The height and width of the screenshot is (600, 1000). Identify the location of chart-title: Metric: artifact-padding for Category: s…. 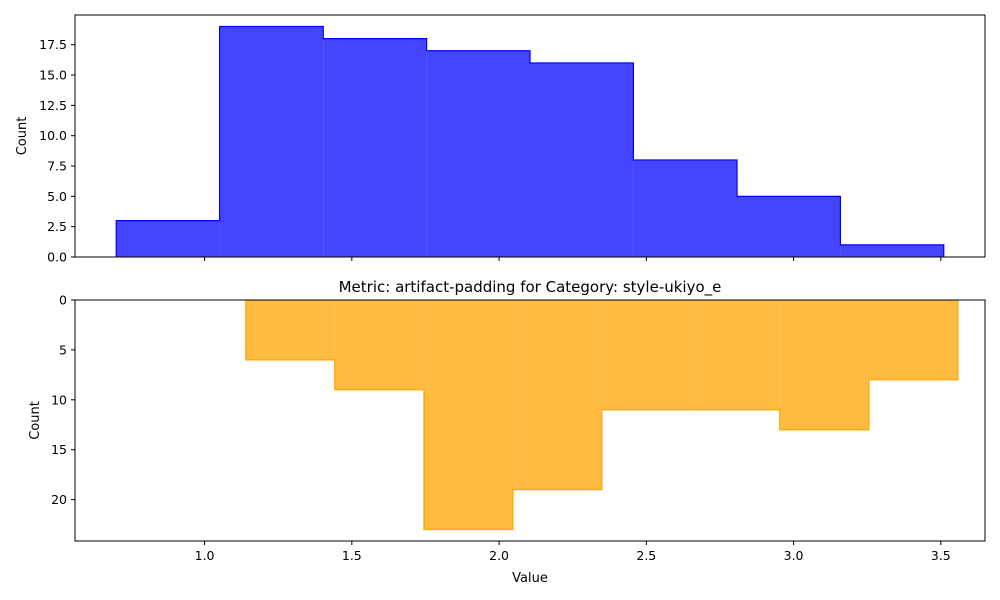
(530, 287).